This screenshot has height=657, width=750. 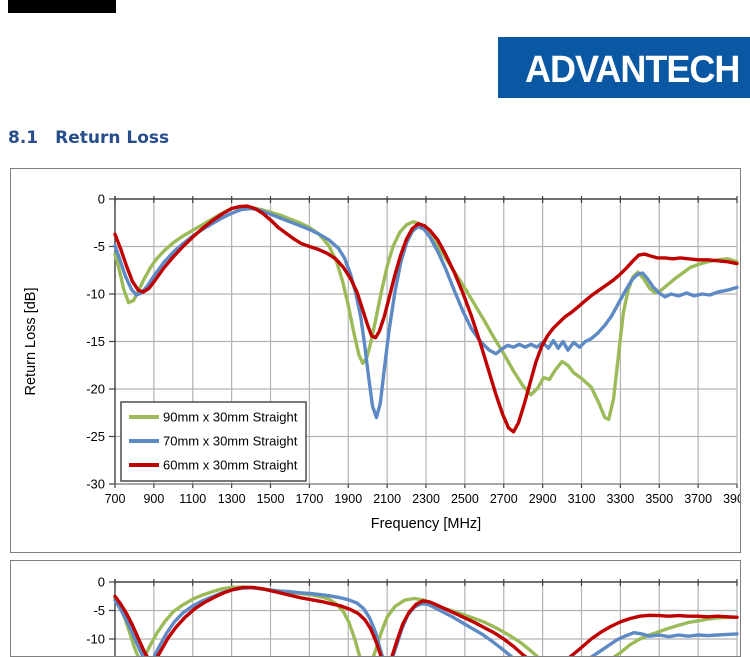 What do you see at coordinates (387, 499) in the screenshot?
I see `x-tick-label: 2100` at bounding box center [387, 499].